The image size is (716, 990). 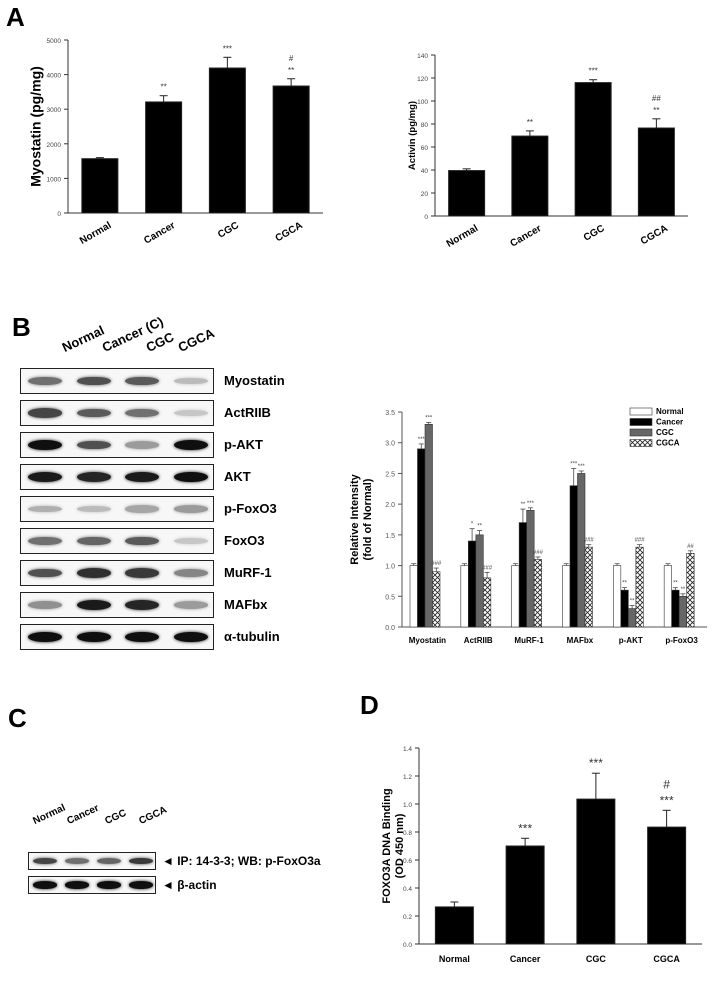 I want to click on y-tick-label: 3.0, so click(x=390, y=444).